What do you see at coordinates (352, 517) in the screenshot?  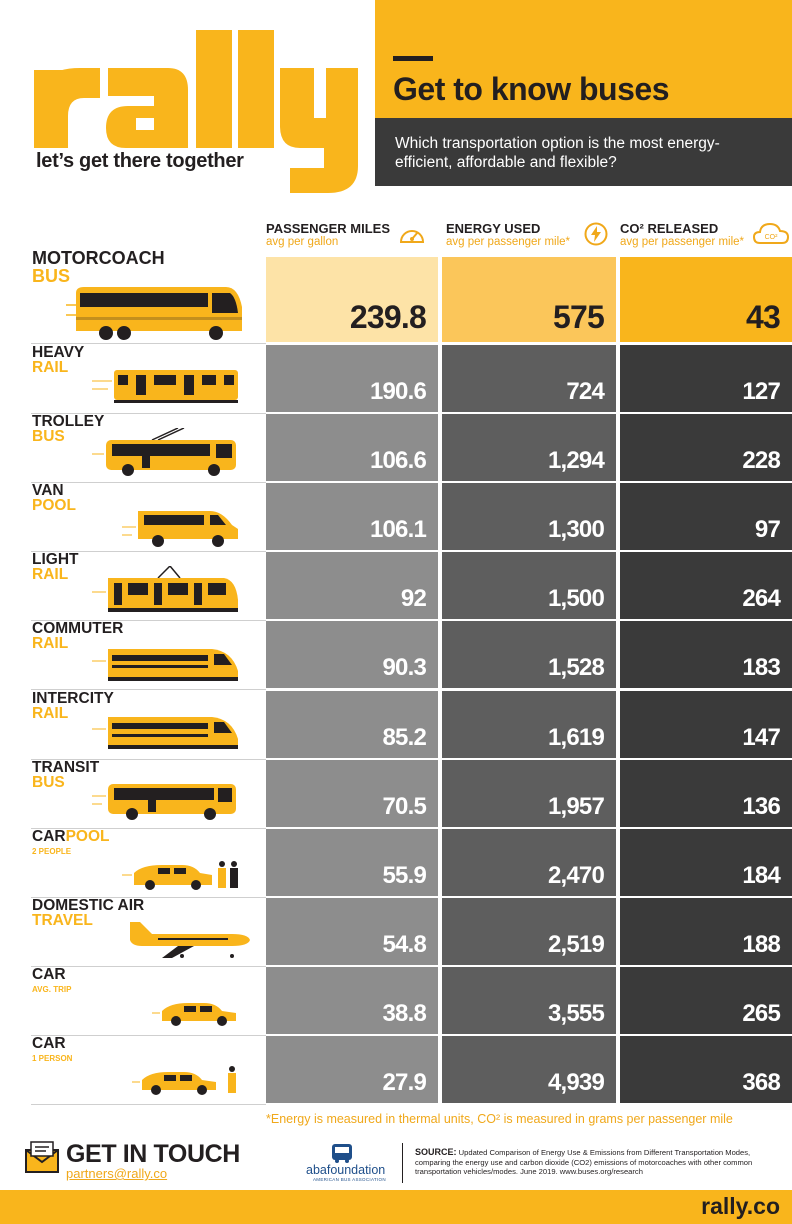 I see `table-cell-passenger-miles: 106.1` at bounding box center [352, 517].